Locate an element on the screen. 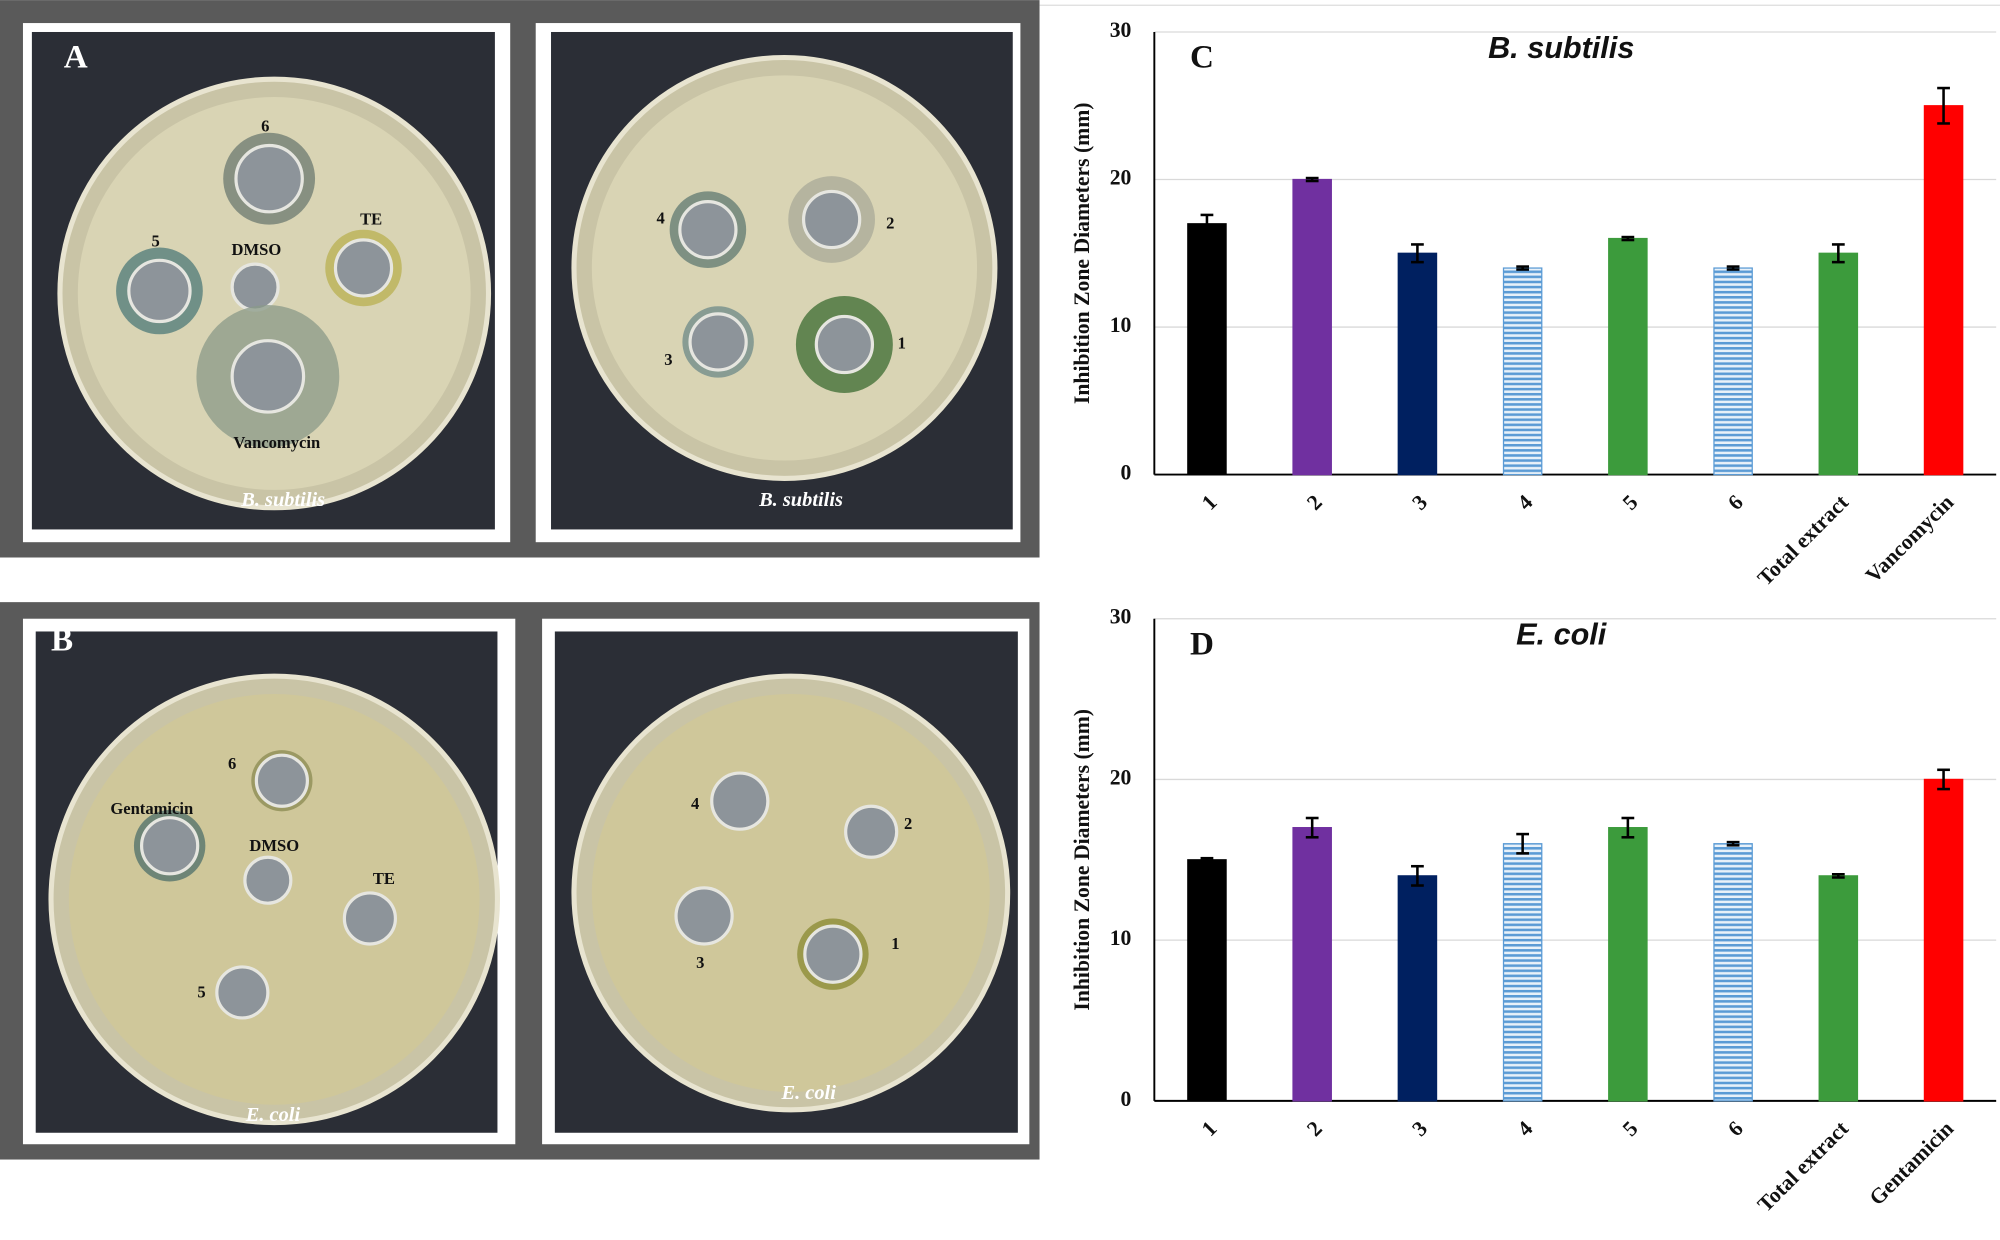 This screenshot has width=2000, height=1240. chart-title: B. subtilis is located at coordinates (1561, 48).